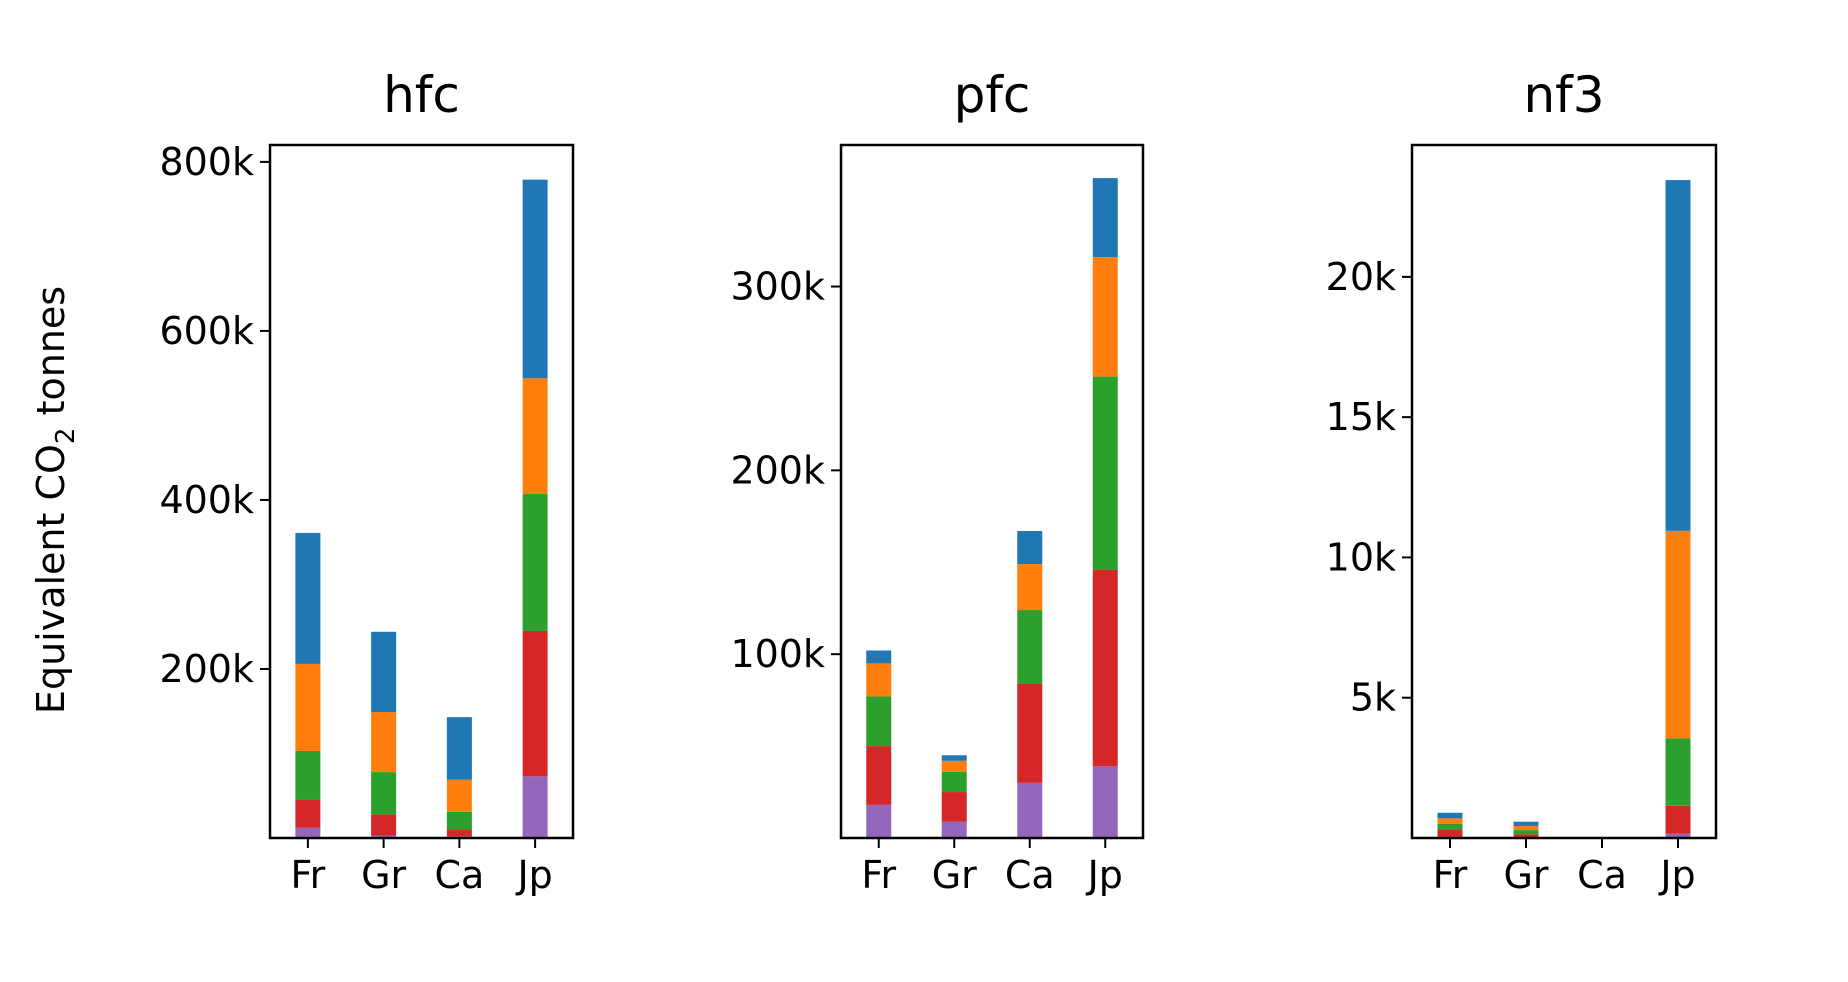  Describe the element at coordinates (992, 95) in the screenshot. I see `subplot-title-pfc: pfc` at that location.